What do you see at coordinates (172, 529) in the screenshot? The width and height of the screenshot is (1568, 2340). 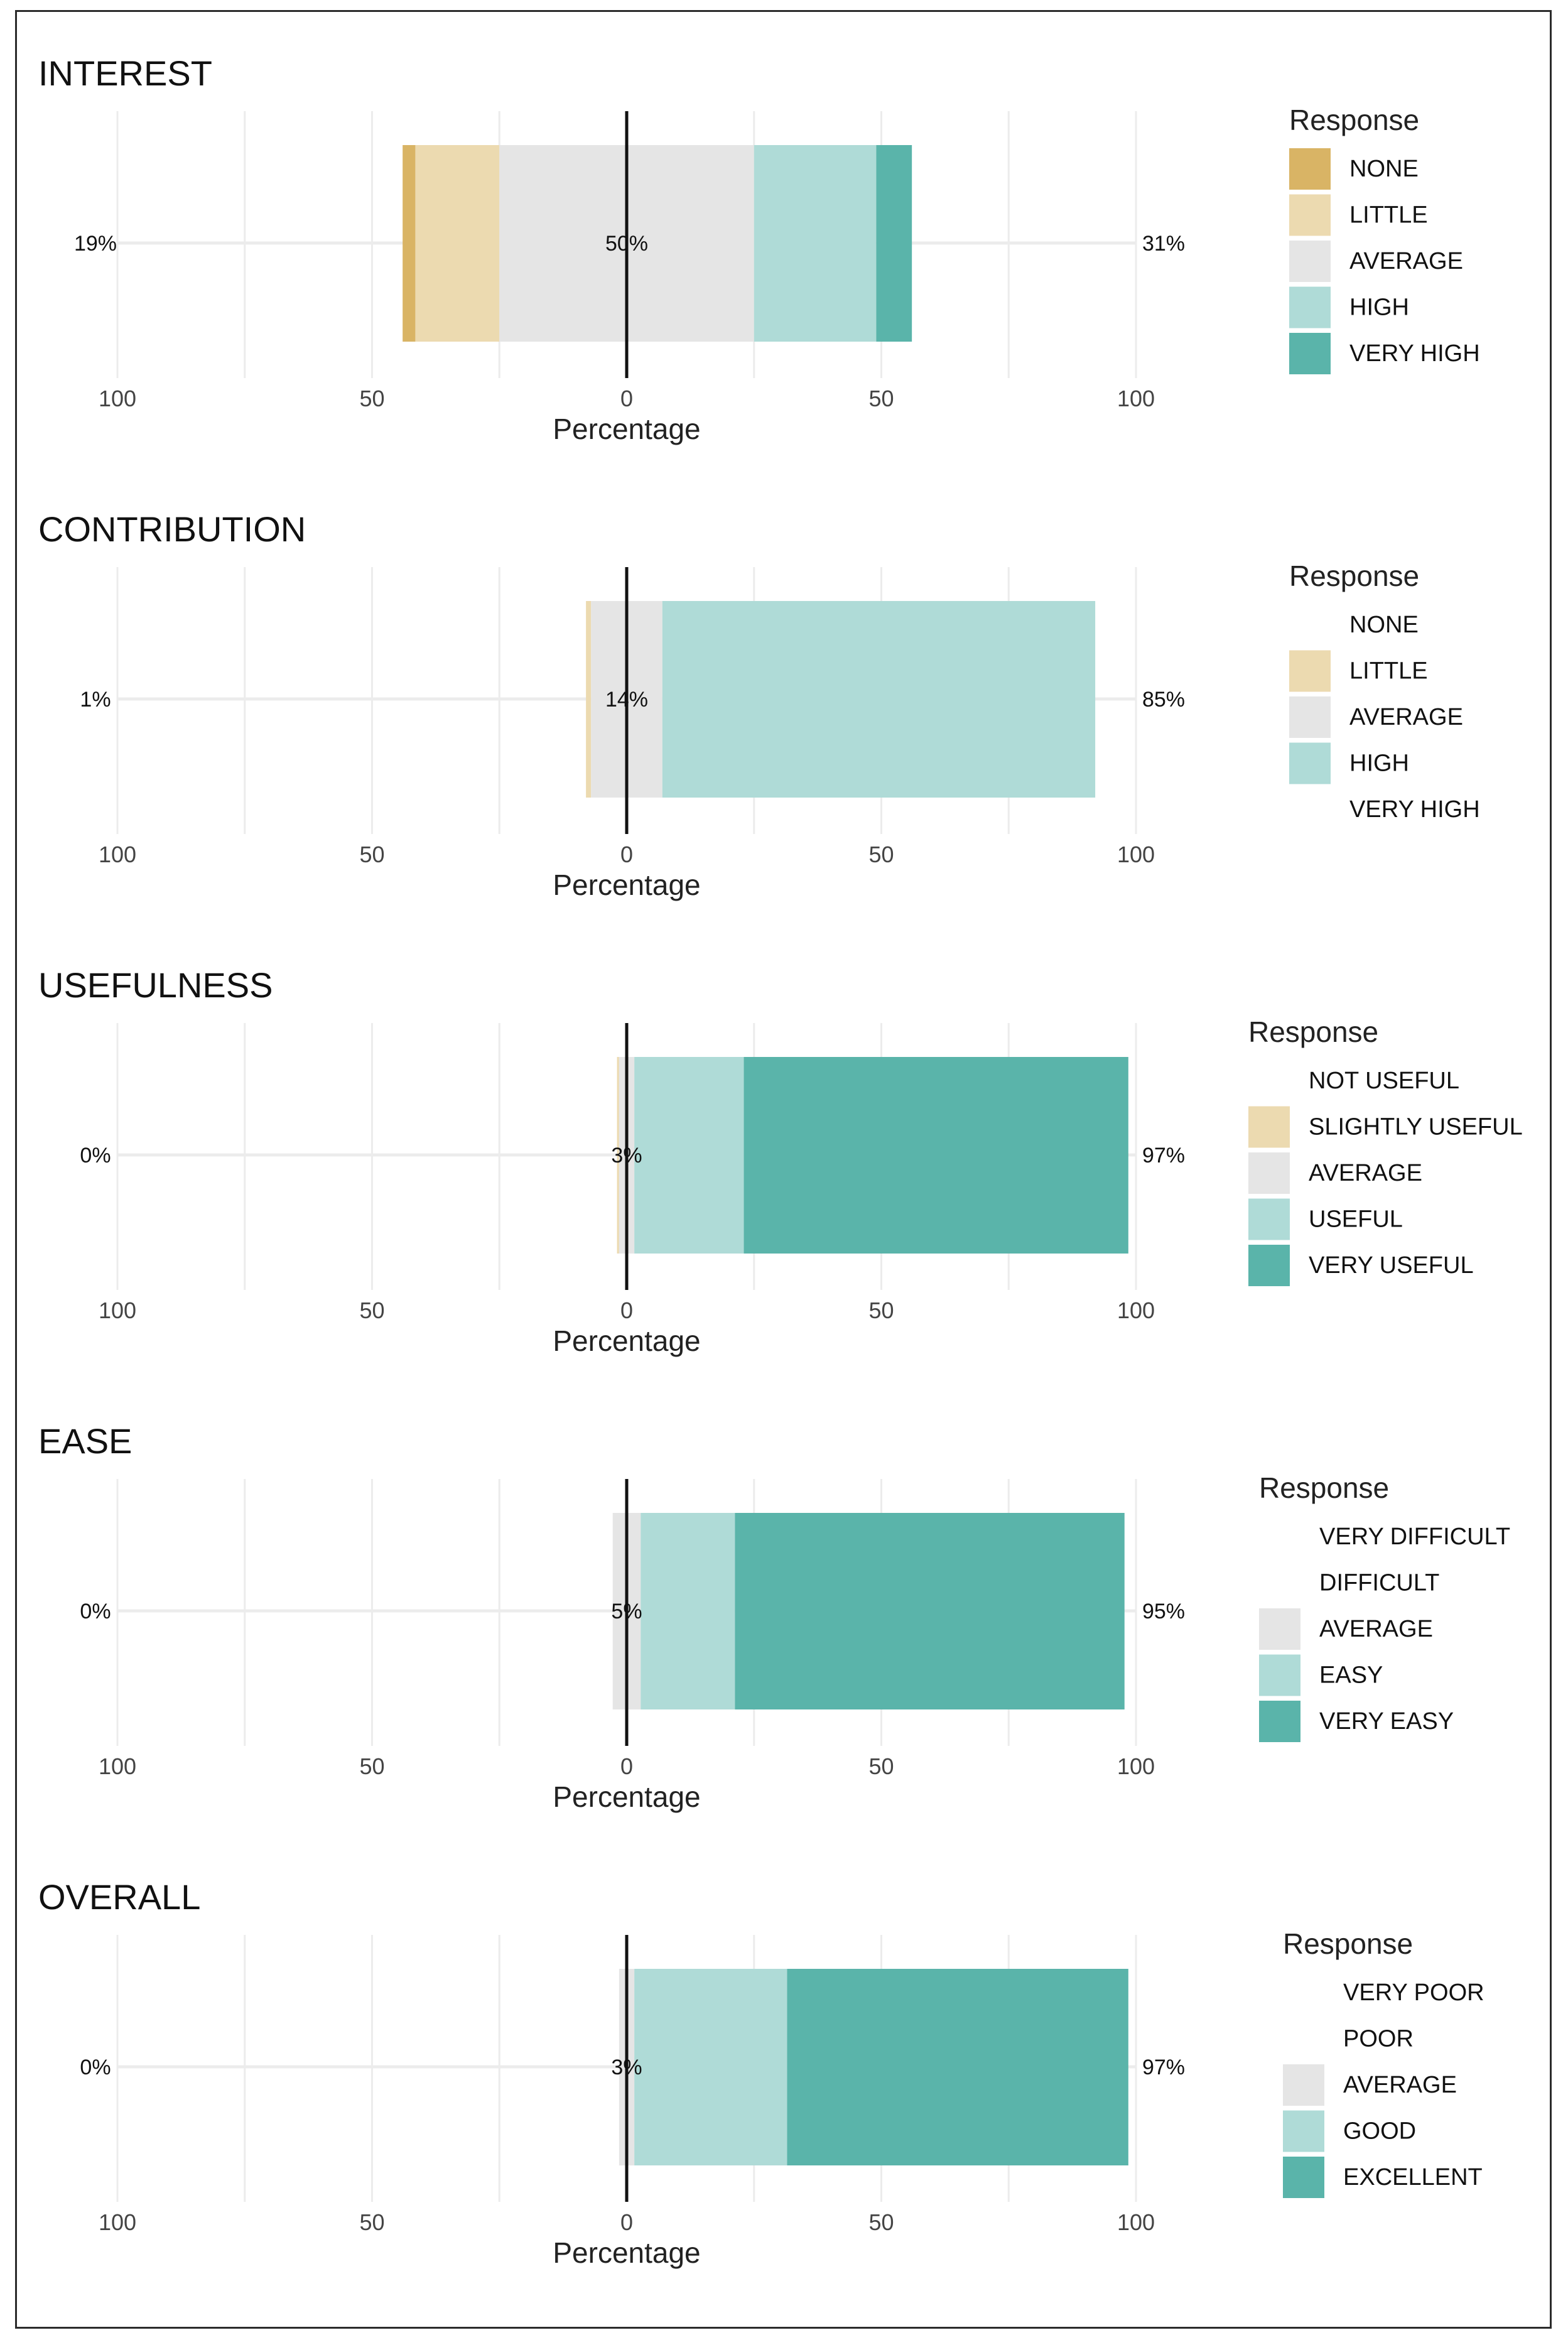 I see `panel-title: CONTRIBUTION` at bounding box center [172, 529].